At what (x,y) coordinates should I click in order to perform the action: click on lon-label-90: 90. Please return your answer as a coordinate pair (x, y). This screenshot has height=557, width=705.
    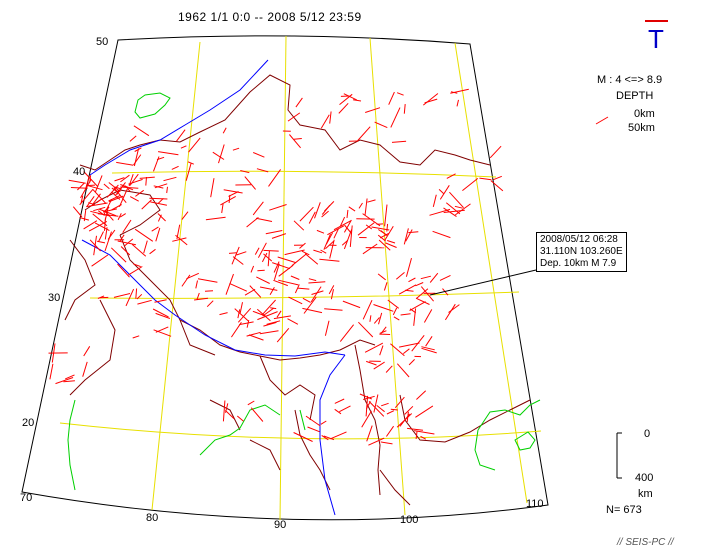
    Looking at the image, I should click on (280, 525).